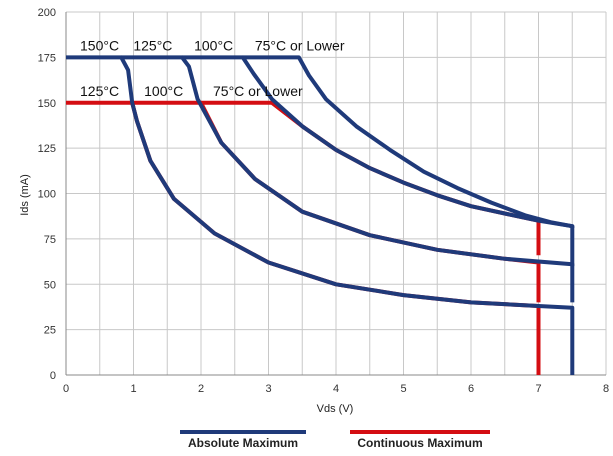  I want to click on y-tick-label: 100, so click(47, 195).